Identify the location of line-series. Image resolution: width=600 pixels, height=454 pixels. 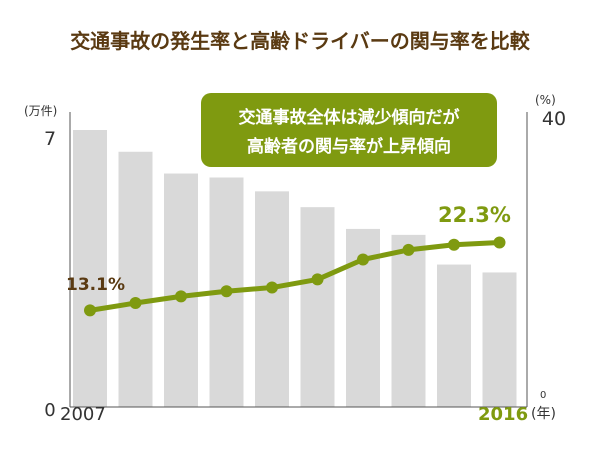
(295, 276).